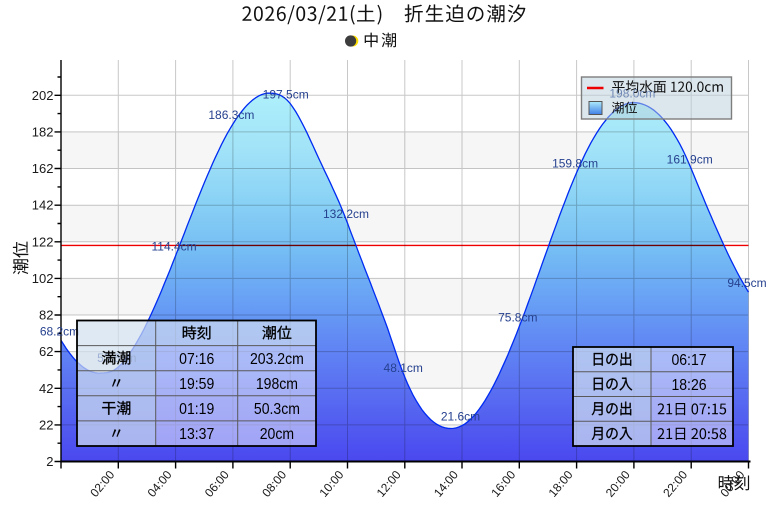 This screenshot has height=517, width=768. What do you see at coordinates (43, 278) in the screenshot?
I see `svg-text: 102` at bounding box center [43, 278].